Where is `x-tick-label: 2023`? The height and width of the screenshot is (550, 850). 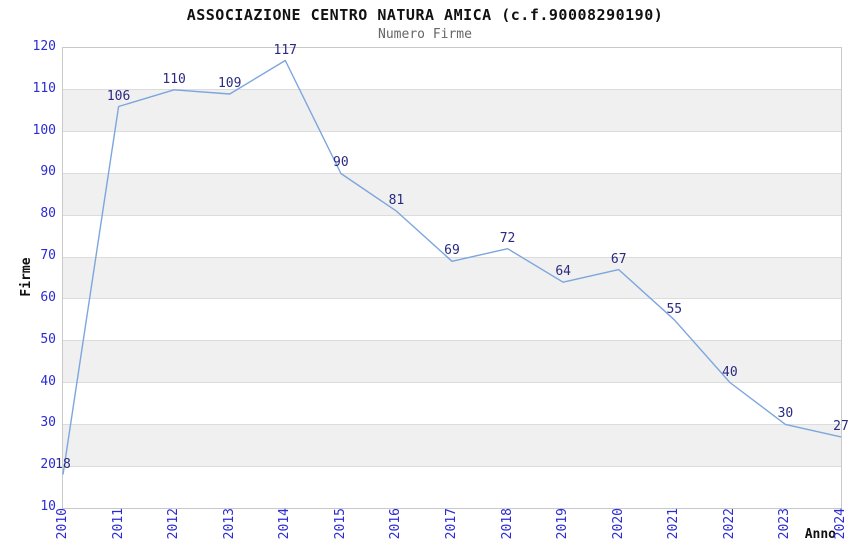 x-tick-label: 2023 is located at coordinates (785, 524).